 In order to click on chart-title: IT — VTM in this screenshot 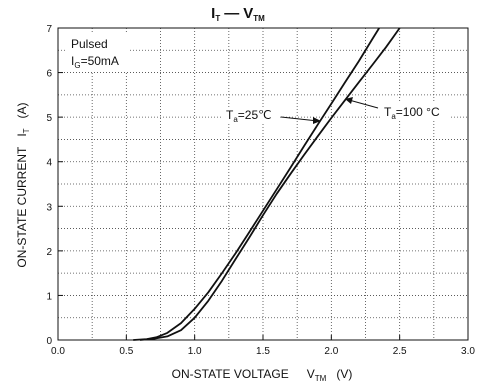, I will do `click(238, 14)`.